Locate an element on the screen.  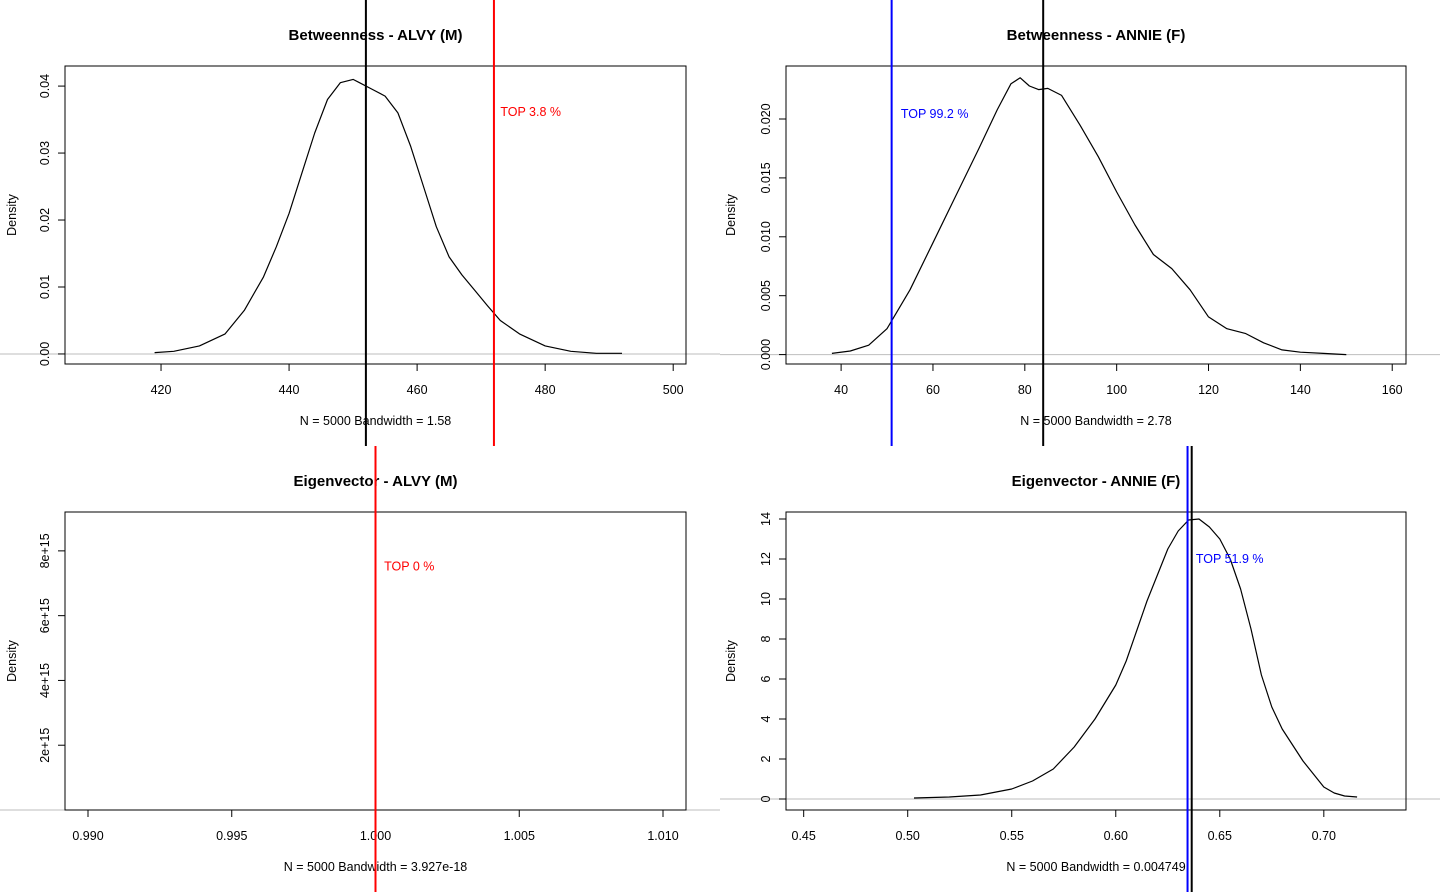
y-tick-label: 6 is located at coordinates (766, 678).